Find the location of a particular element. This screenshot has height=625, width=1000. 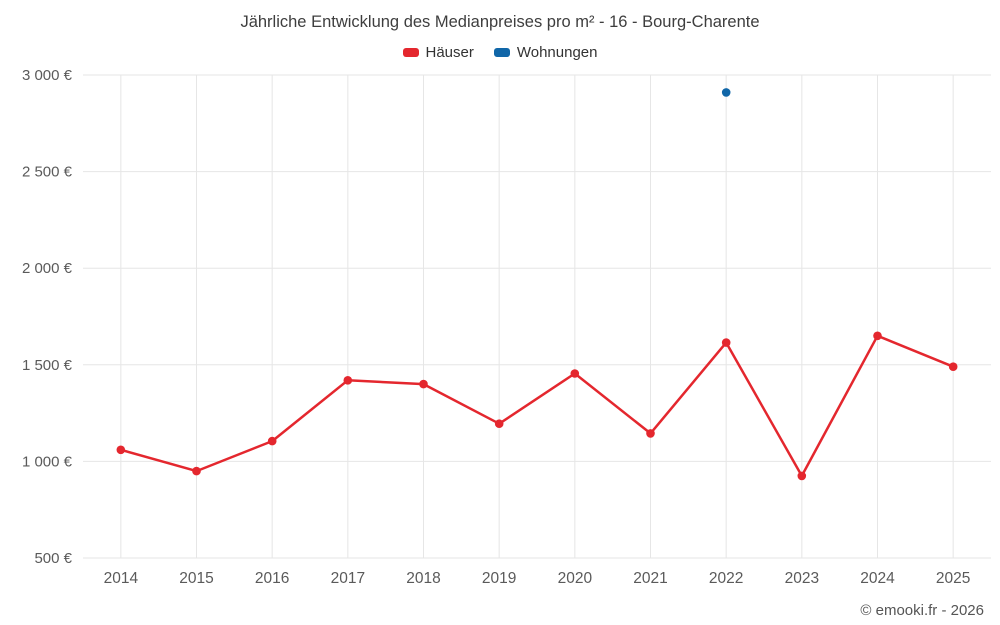

x-axis-label: 2023 is located at coordinates (802, 578).